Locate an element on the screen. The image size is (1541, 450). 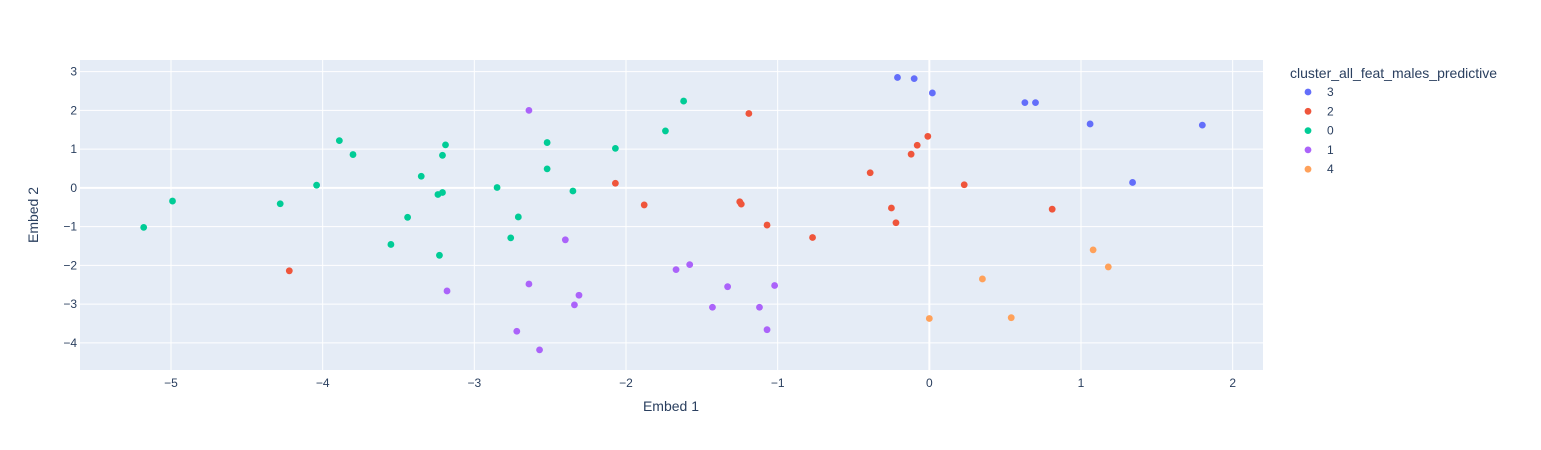
x-tick-label: −1 is located at coordinates (778, 383).